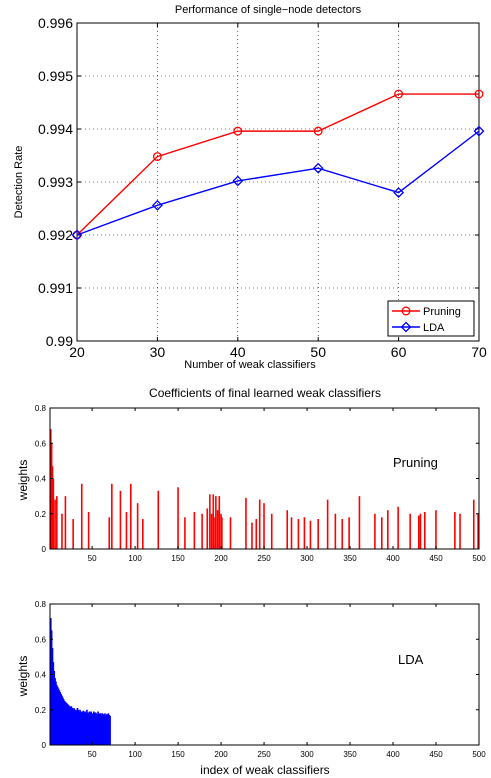 The image size is (491, 778). I want to click on chart2-bars, so click(264, 489).